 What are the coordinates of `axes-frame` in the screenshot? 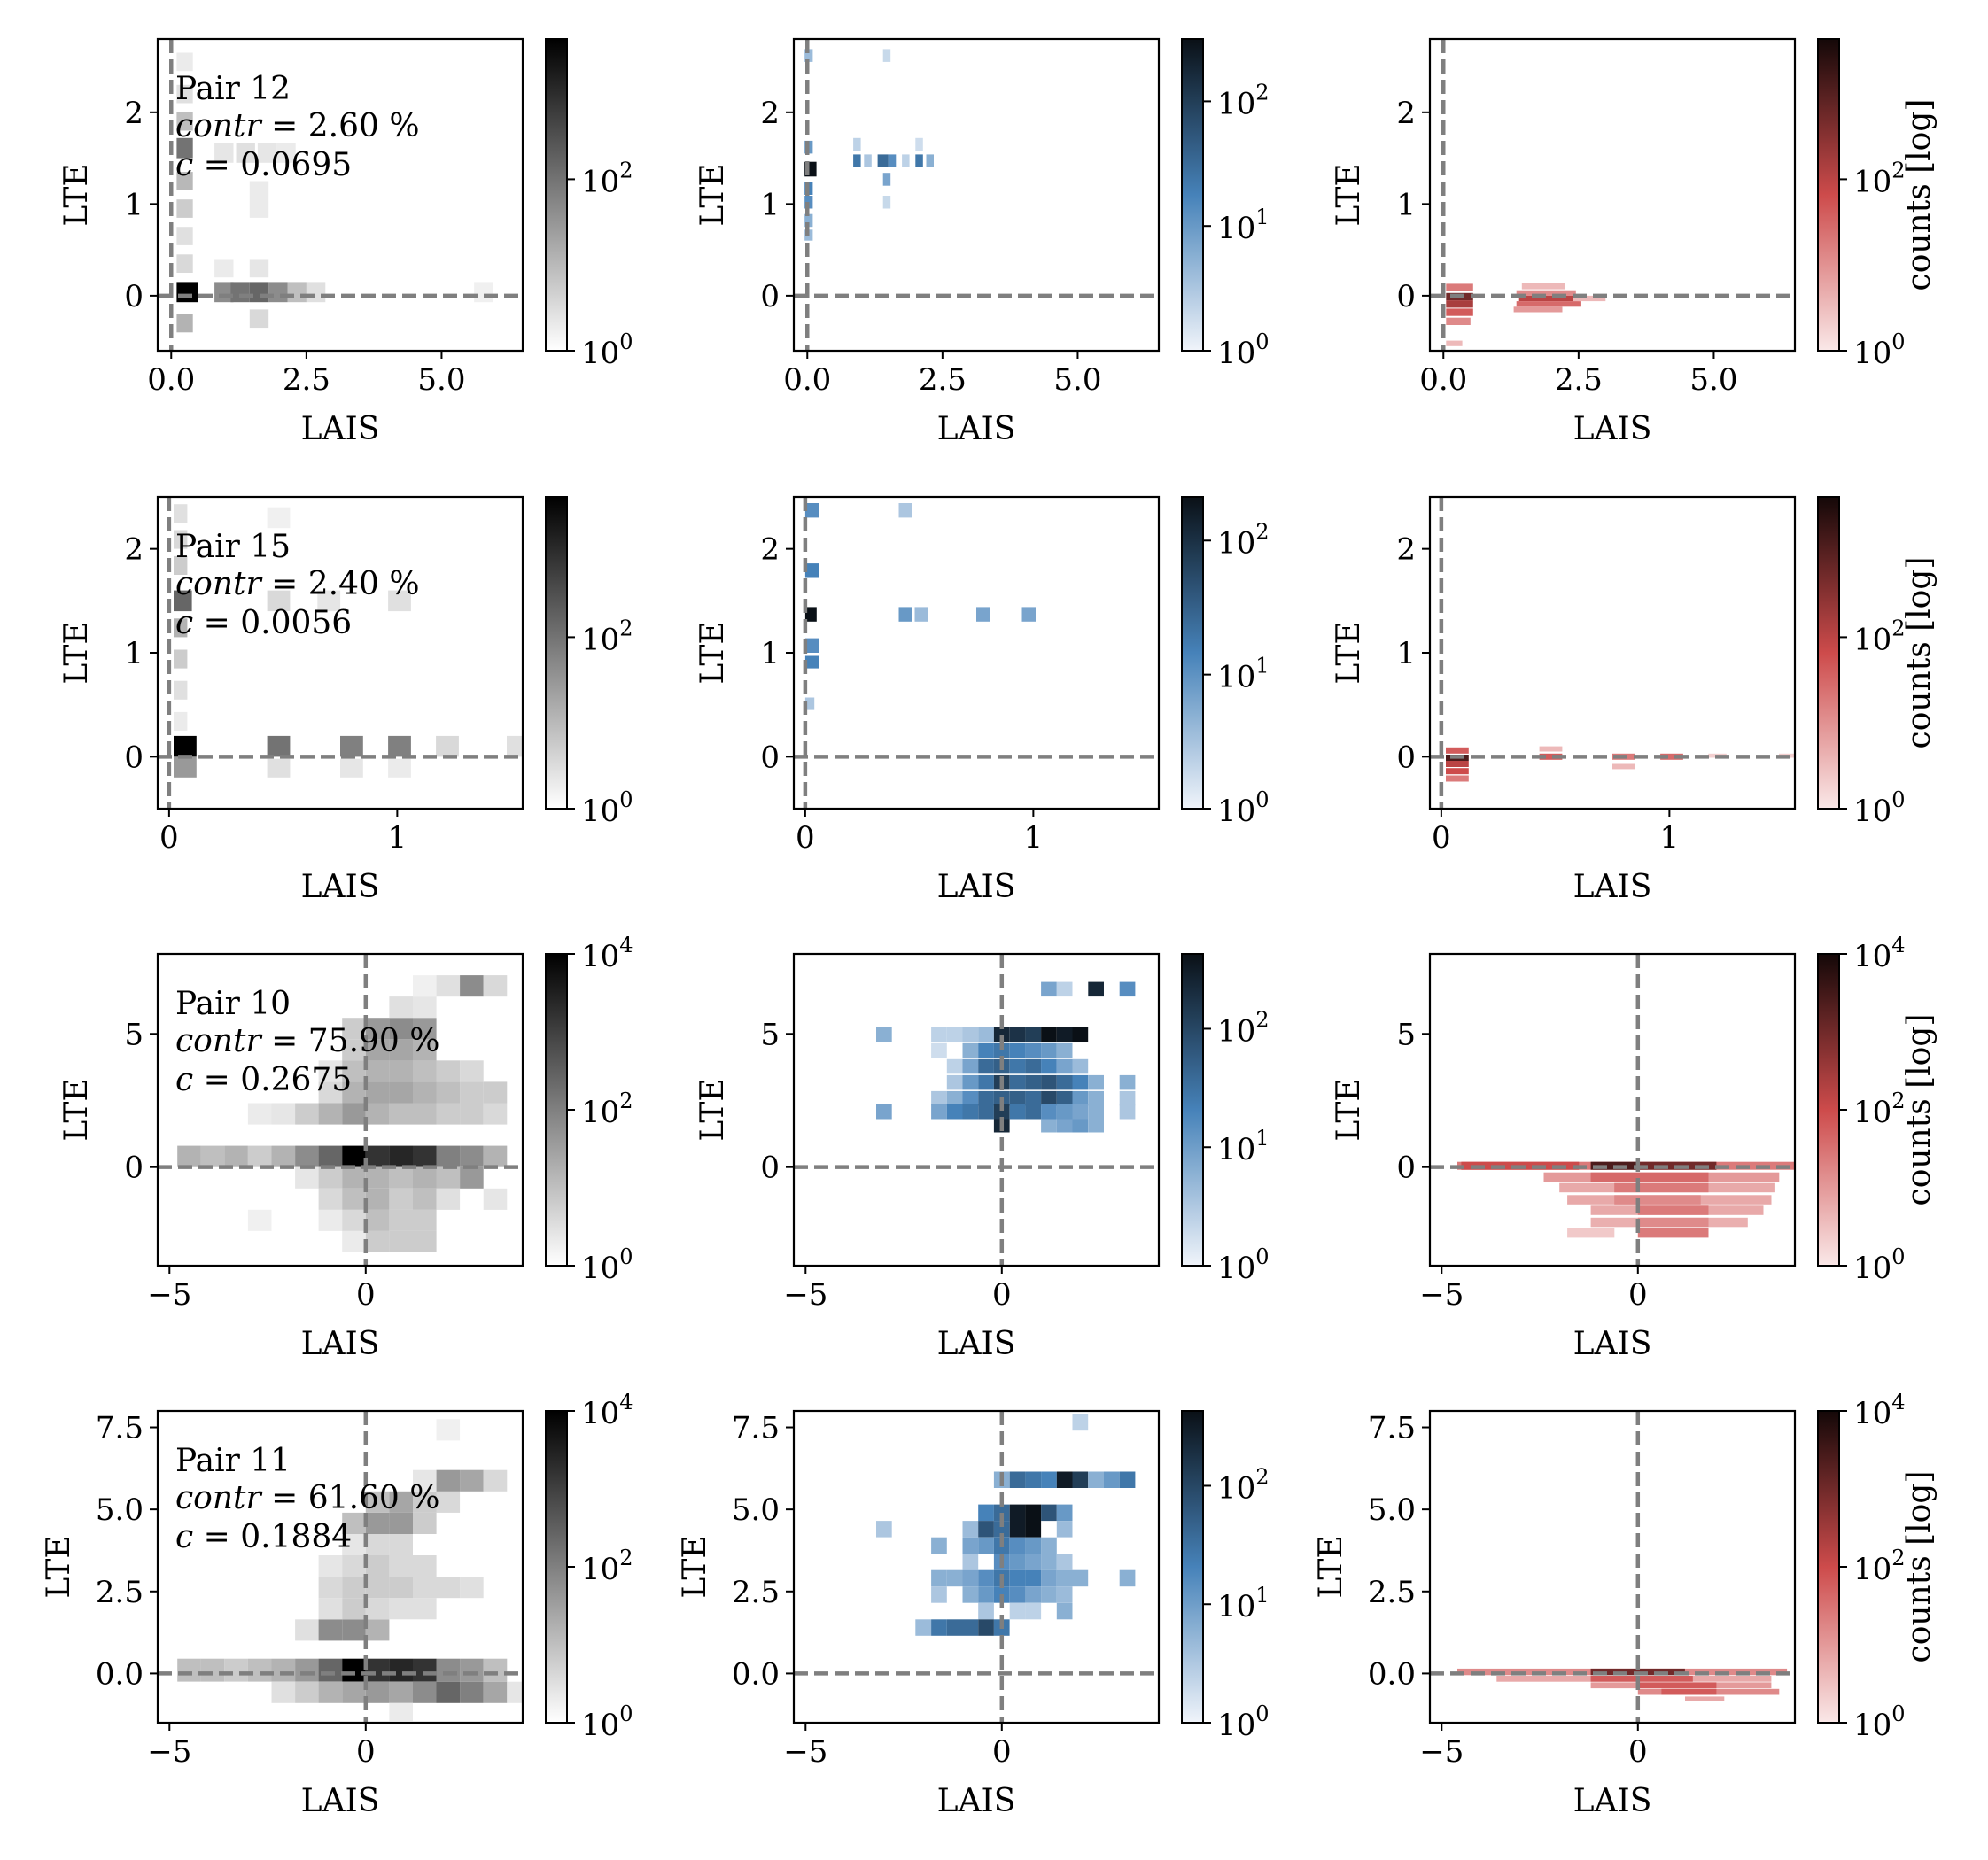 It's located at (976, 1109).